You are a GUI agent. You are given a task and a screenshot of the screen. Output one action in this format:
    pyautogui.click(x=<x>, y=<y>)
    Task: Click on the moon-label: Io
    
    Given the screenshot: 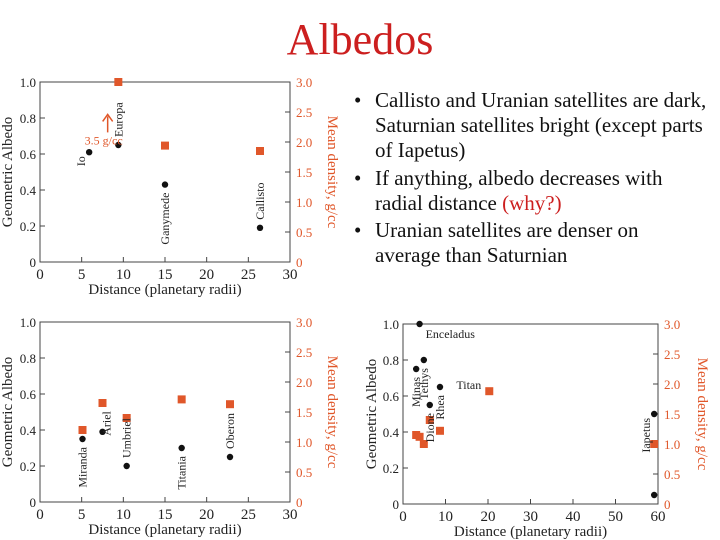 What is the action you would take?
    pyautogui.click(x=81, y=161)
    